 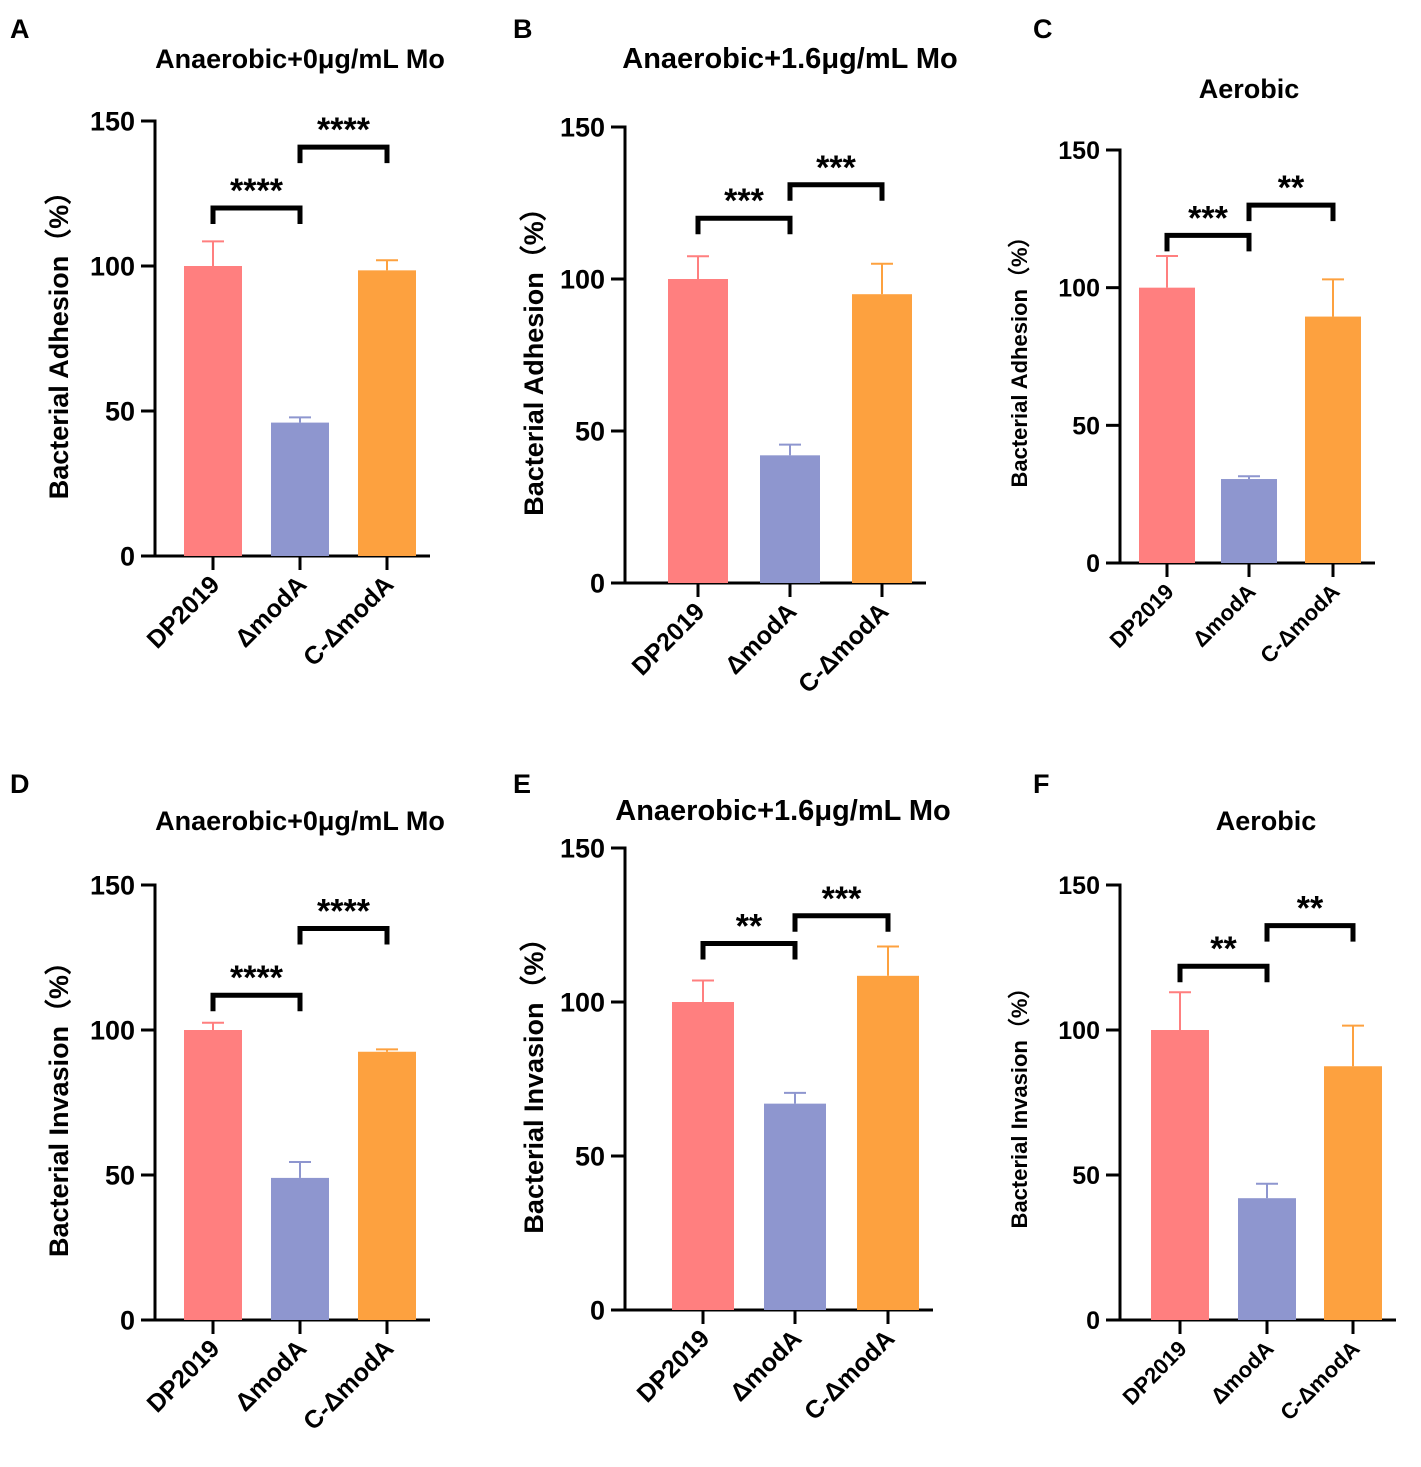 I want to click on panel-letter: F, so click(x=1041, y=784).